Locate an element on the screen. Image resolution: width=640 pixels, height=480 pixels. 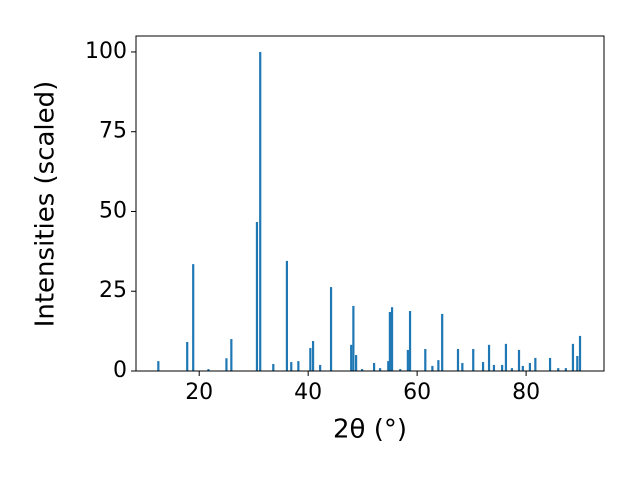
y-tick-label: 0 is located at coordinates (120, 370).